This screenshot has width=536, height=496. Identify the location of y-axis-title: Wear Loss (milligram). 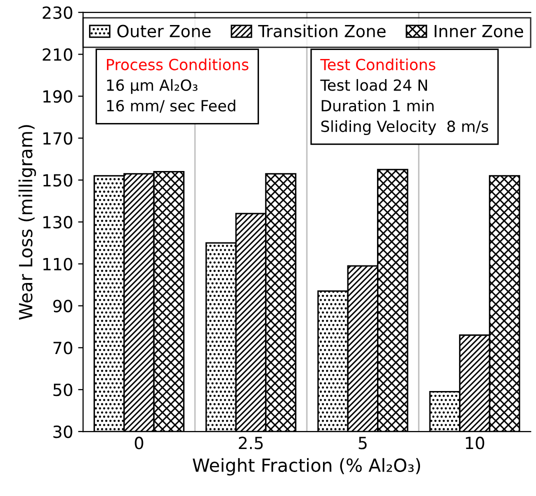
(27, 222).